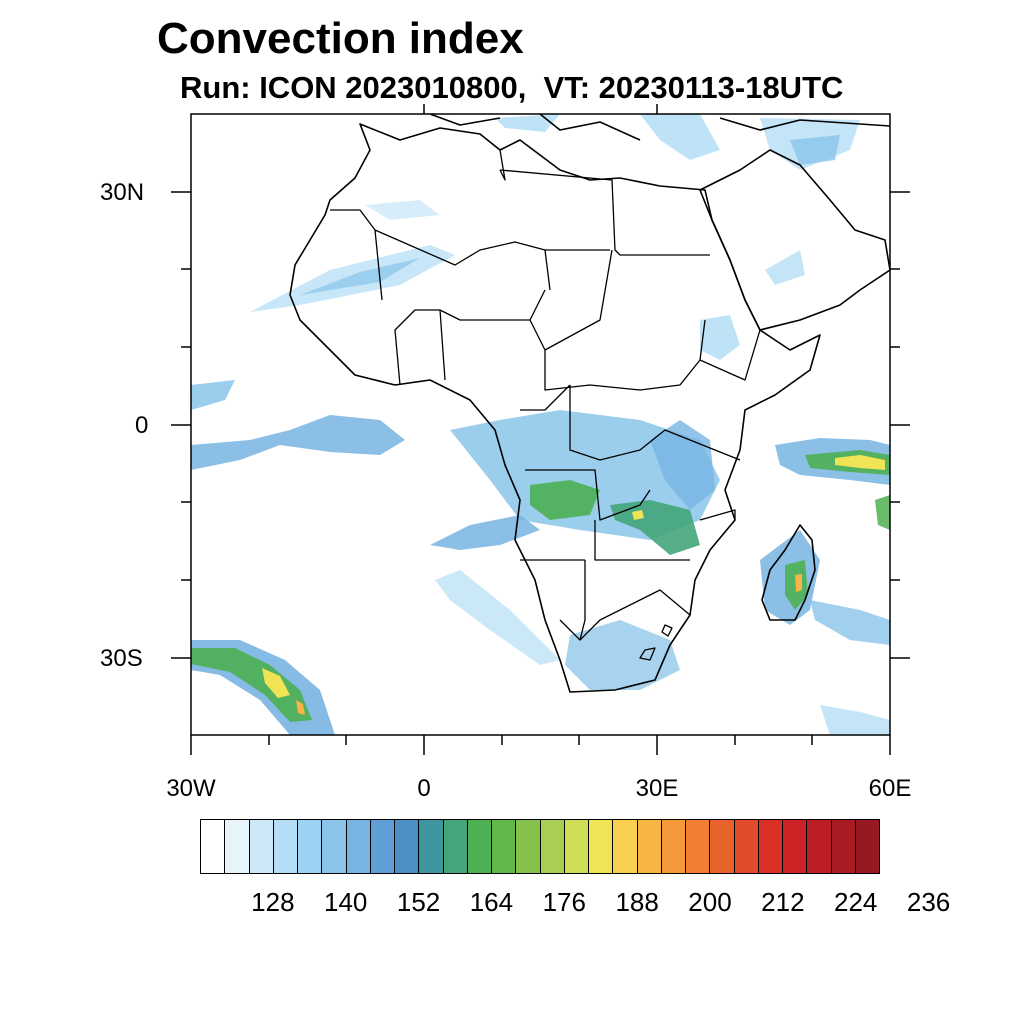  Describe the element at coordinates (276, 683) in the screenshot. I see `convection-area-sw-atlantic-yellow` at that location.